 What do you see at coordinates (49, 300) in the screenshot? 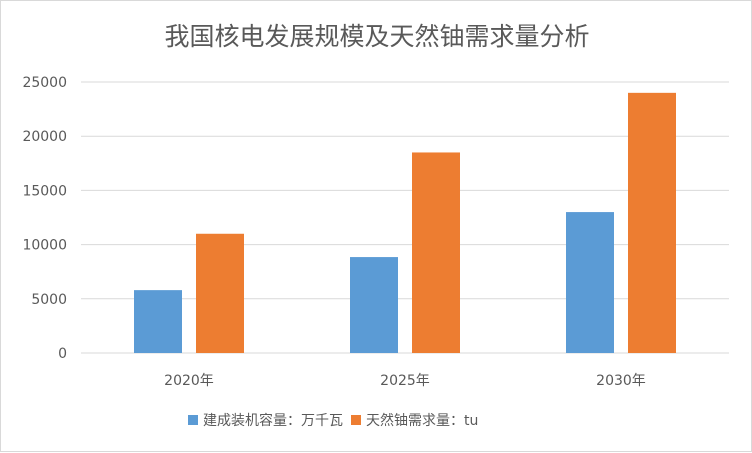
I see `y-tick-label: 5000` at bounding box center [49, 300].